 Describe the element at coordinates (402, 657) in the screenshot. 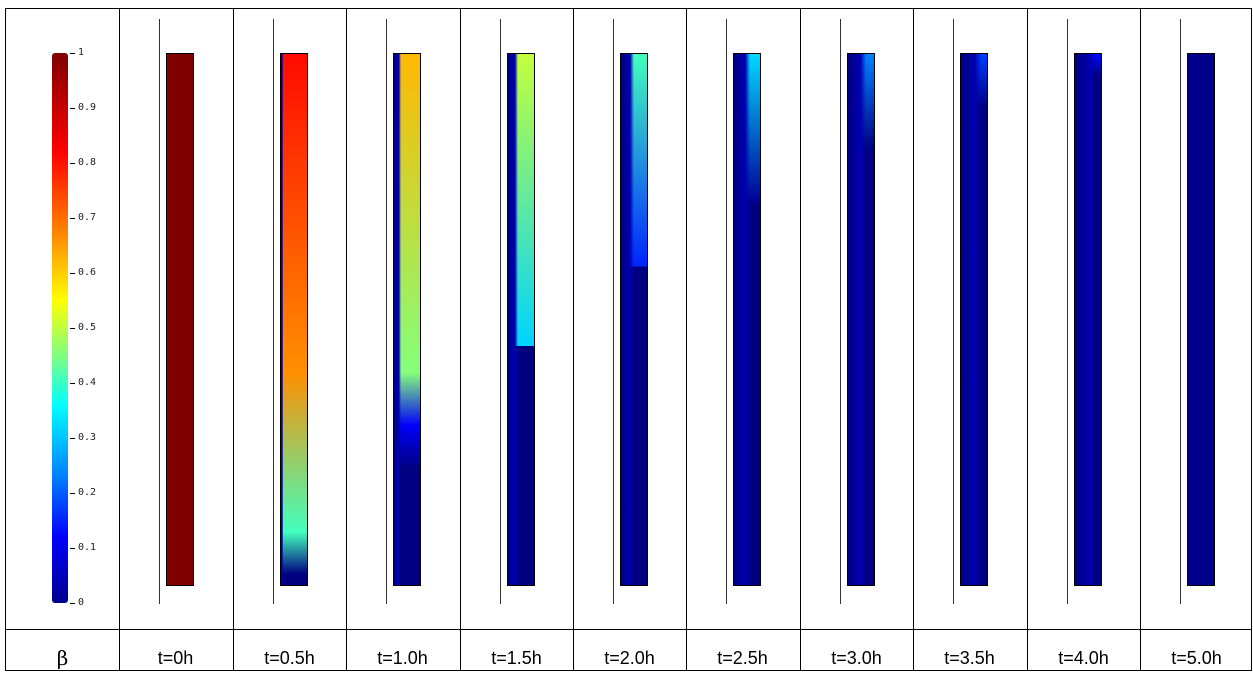

I see `time-label: t=1.0h` at that location.